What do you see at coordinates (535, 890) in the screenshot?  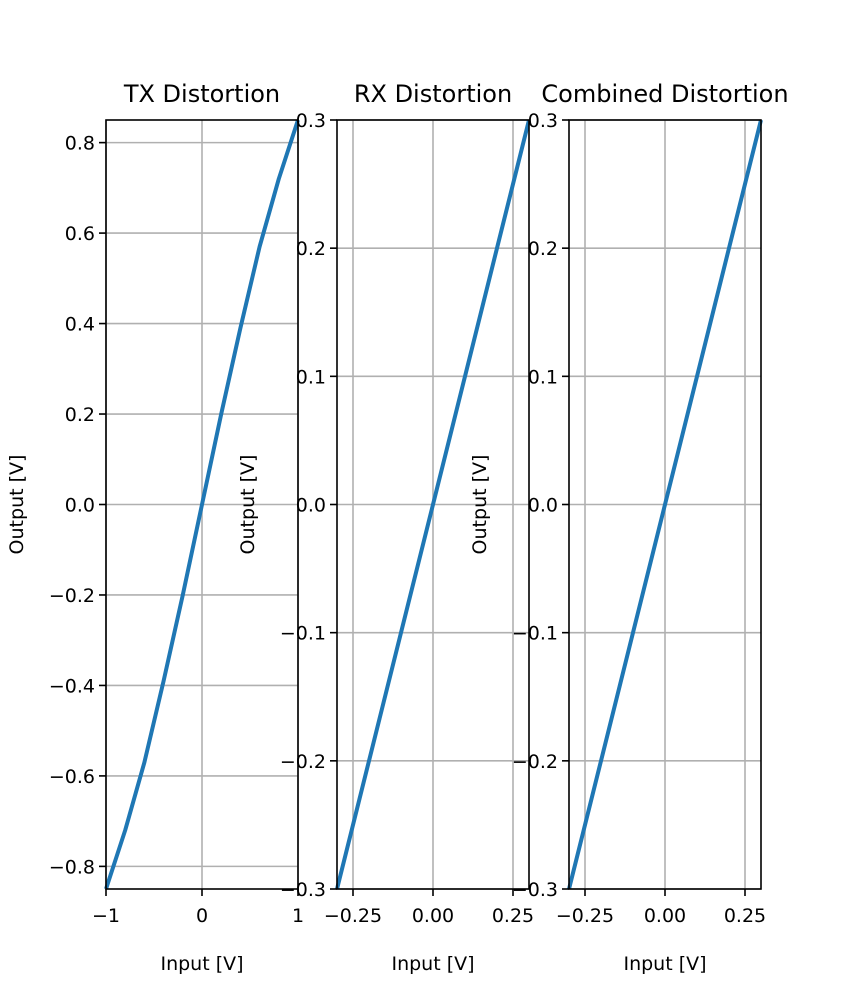 I see `combined-y-tick-label: −0.3` at bounding box center [535, 890].